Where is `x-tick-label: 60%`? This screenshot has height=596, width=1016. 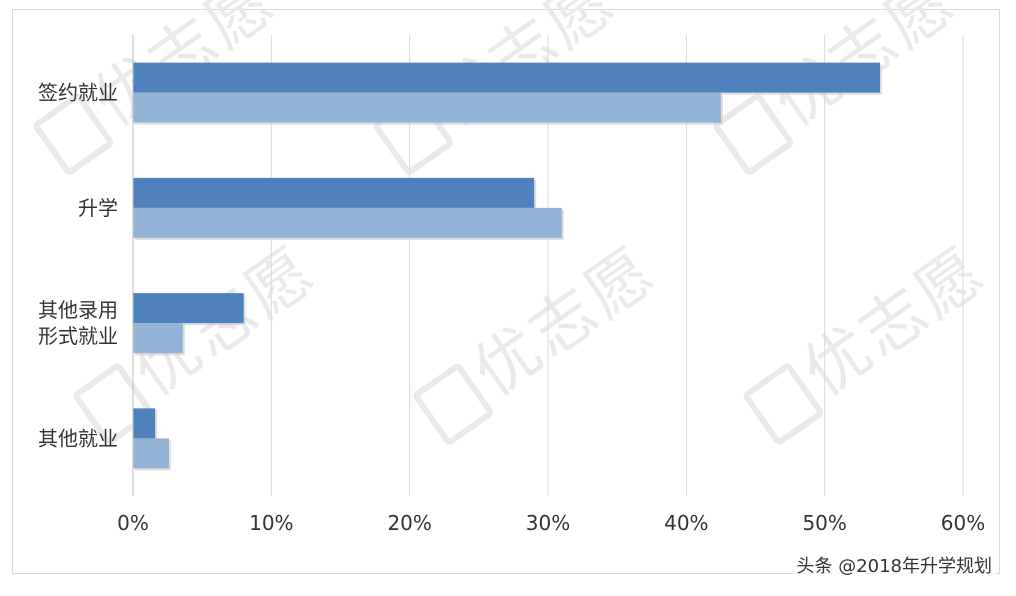 x-tick-label: 60% is located at coordinates (963, 523).